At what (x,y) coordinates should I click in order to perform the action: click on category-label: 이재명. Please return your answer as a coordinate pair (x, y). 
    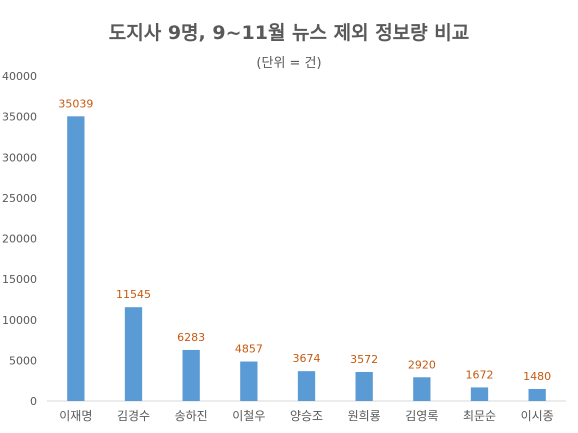
    Looking at the image, I should click on (75, 416).